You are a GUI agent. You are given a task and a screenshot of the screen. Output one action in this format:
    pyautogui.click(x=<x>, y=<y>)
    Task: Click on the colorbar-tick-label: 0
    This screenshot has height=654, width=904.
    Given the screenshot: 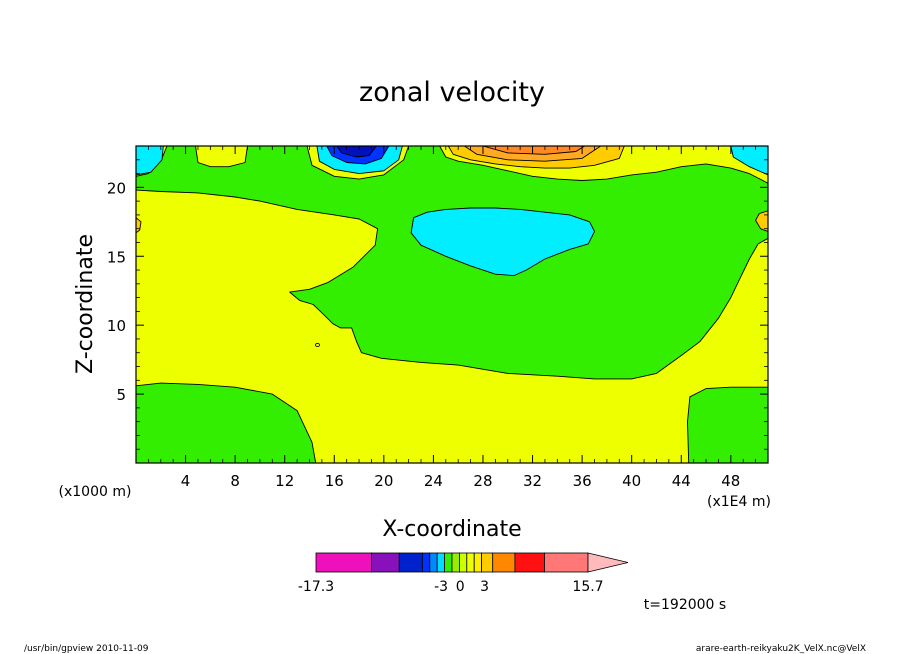 What is the action you would take?
    pyautogui.click(x=460, y=587)
    